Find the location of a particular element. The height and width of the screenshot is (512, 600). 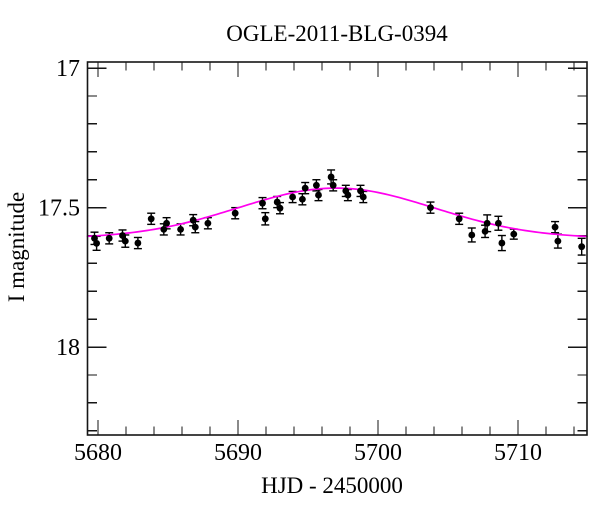

model-curve-layer is located at coordinates (337, 212).